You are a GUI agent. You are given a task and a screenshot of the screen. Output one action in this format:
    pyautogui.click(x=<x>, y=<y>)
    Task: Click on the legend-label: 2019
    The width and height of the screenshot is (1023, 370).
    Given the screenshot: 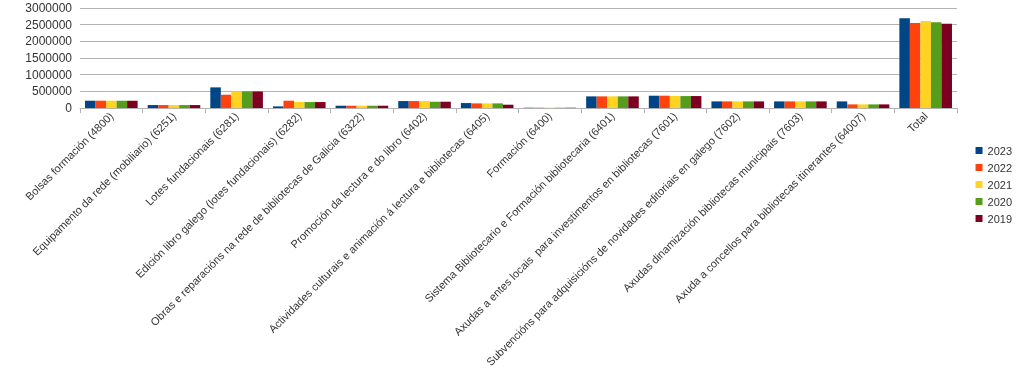 What is the action you would take?
    pyautogui.click(x=1000, y=218)
    